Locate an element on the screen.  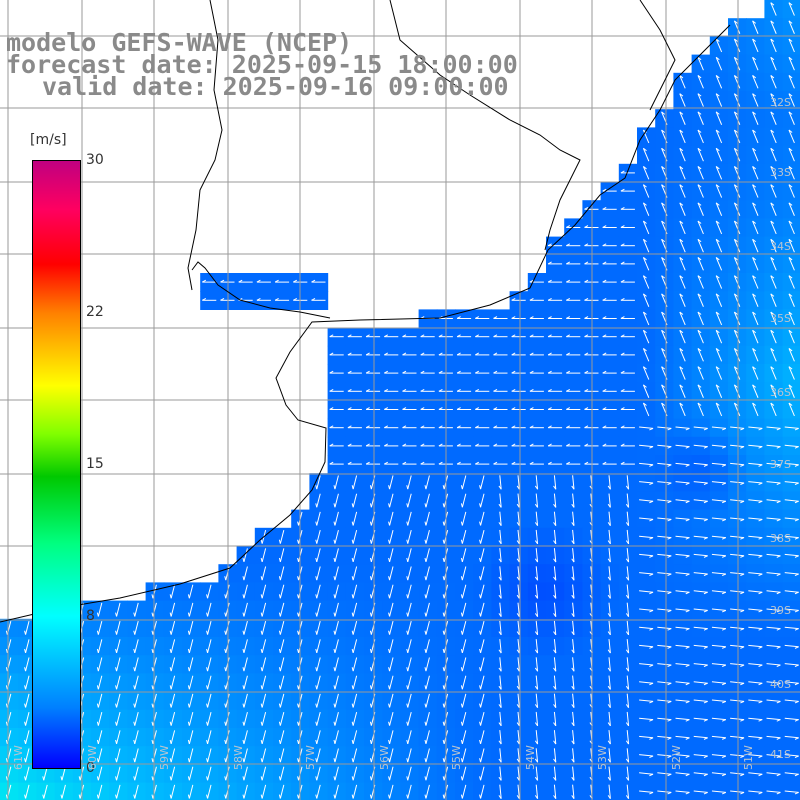
lat-label: 34S is located at coordinates (780, 246).